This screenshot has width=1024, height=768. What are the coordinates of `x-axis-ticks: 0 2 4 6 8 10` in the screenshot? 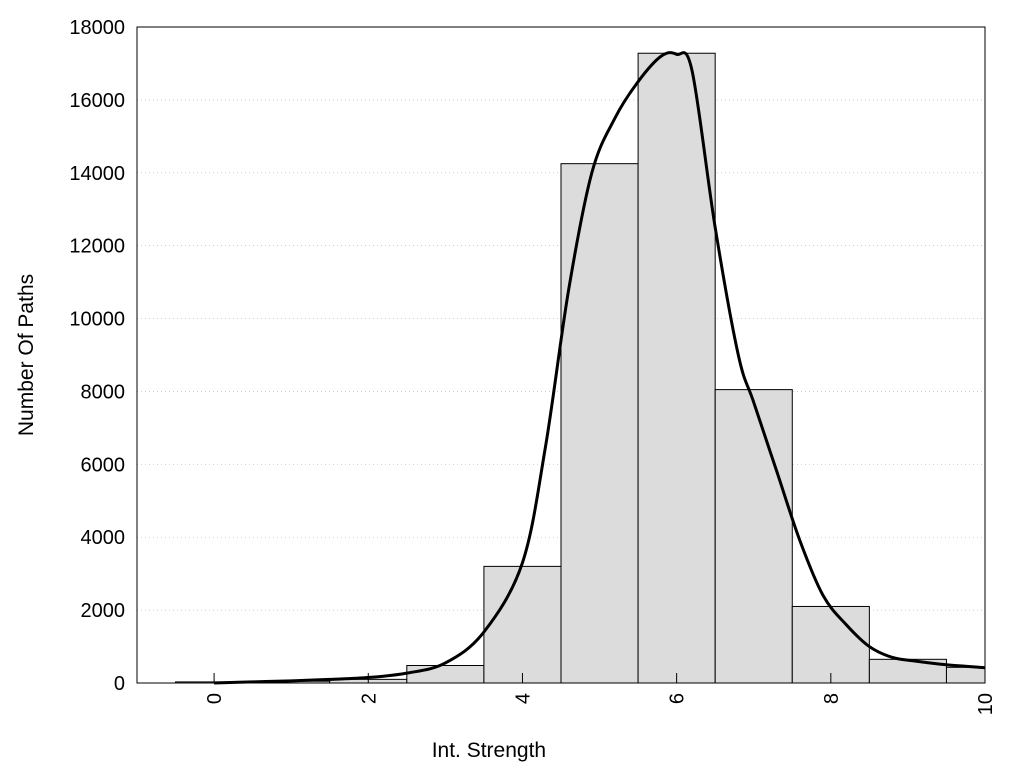 It's located at (600, 694).